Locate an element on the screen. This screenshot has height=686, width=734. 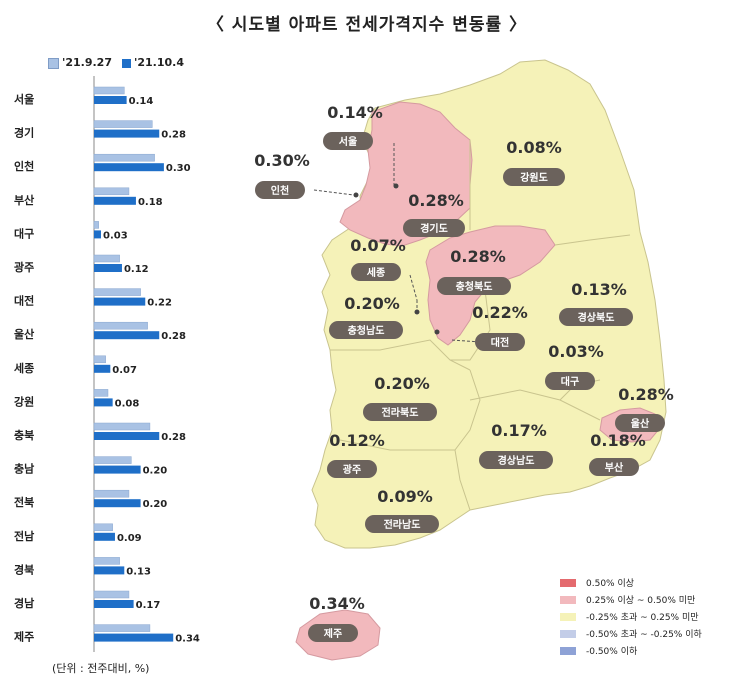
region-name: 전라남도 is located at coordinates (402, 524).